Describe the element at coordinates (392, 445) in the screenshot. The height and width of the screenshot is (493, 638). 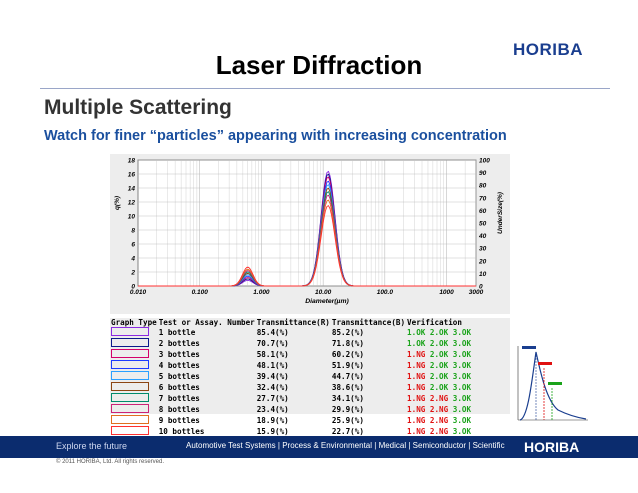
I see `footer-nav-medical: Medical` at that location.